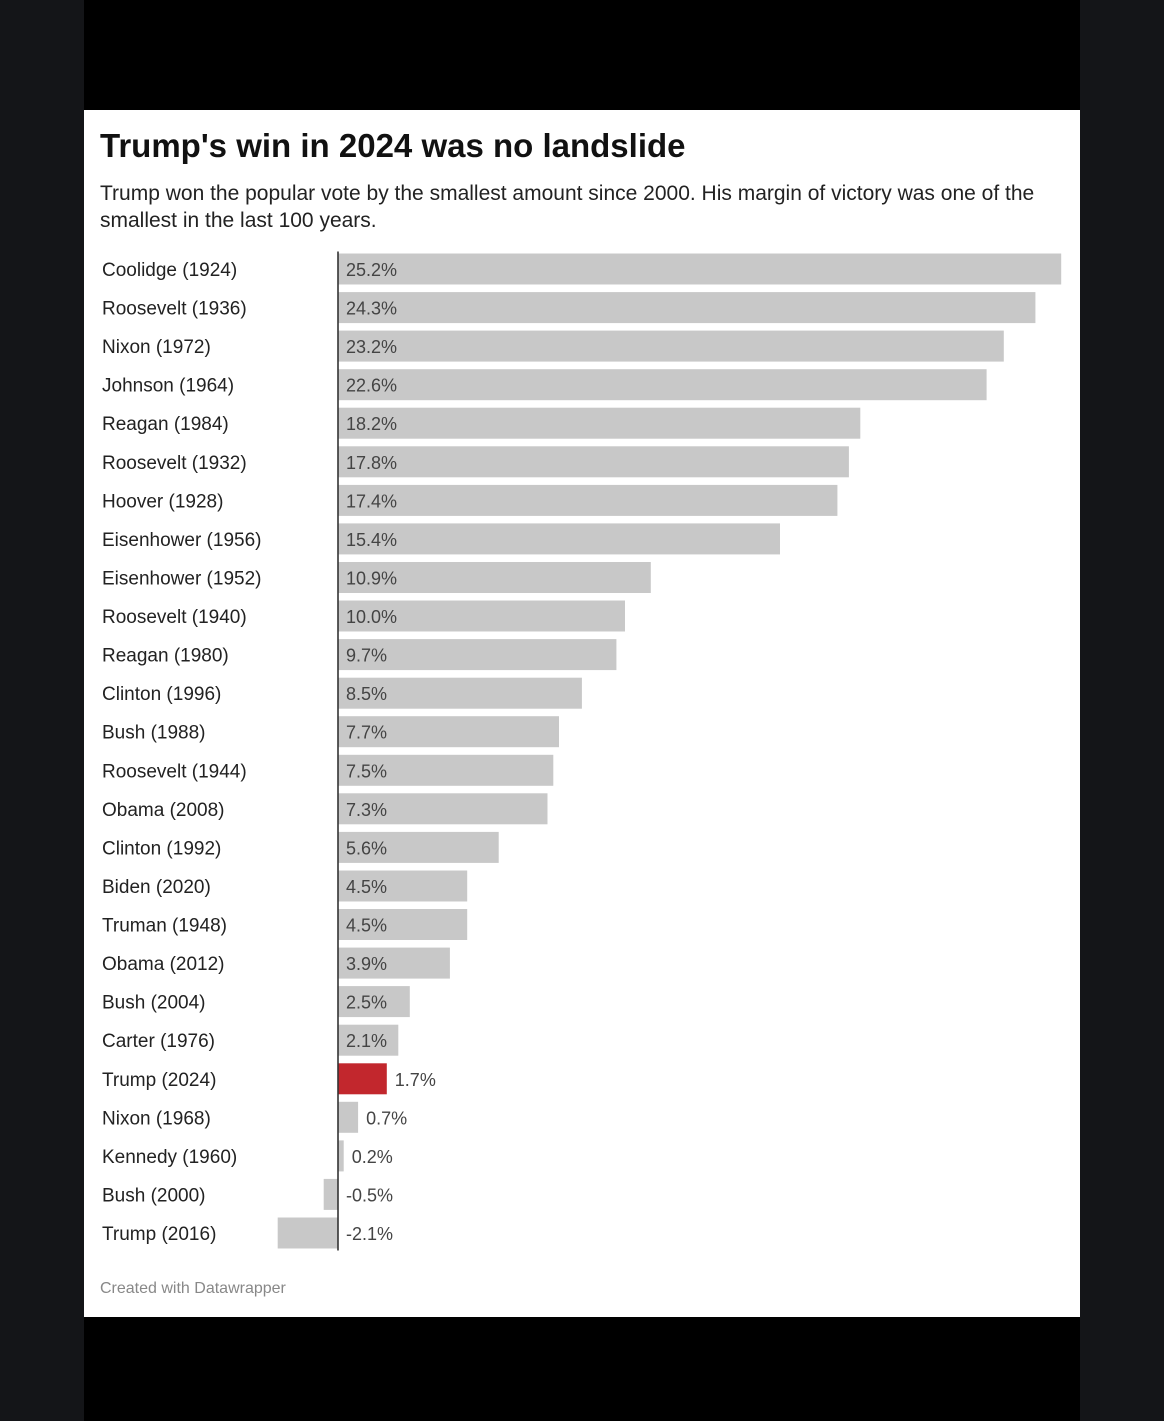 The width and height of the screenshot is (1164, 1421). I want to click on value-label: 23.2%, so click(371, 347).